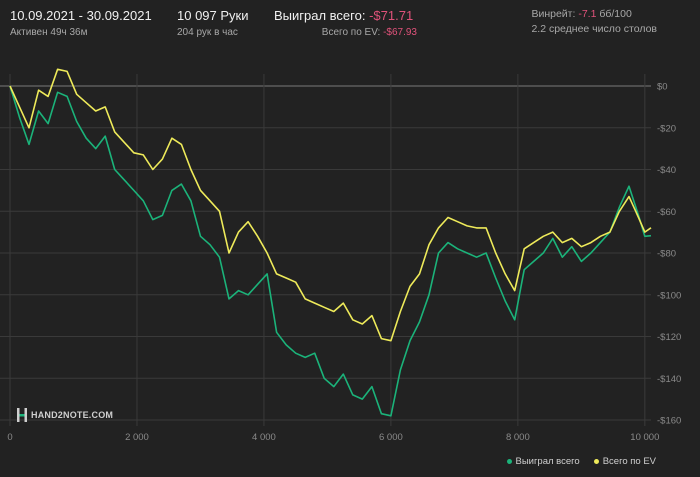 This screenshot has height=477, width=700. Describe the element at coordinates (669, 295) in the screenshot. I see `y-tick-label: -$100` at that location.